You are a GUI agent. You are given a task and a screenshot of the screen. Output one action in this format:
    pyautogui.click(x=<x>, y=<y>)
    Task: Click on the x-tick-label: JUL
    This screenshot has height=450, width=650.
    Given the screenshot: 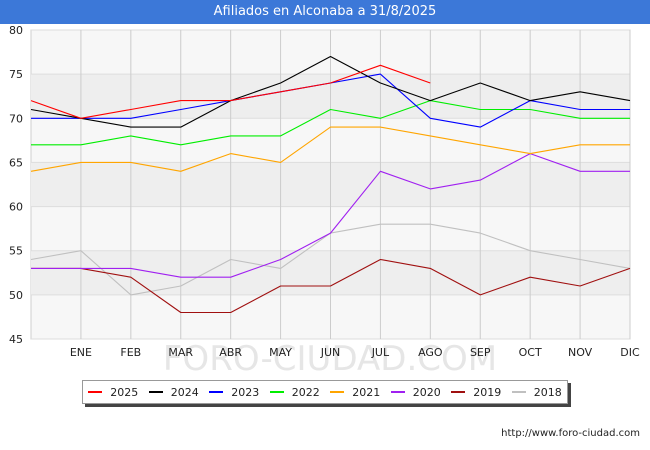 What is the action you would take?
    pyautogui.click(x=380, y=352)
    